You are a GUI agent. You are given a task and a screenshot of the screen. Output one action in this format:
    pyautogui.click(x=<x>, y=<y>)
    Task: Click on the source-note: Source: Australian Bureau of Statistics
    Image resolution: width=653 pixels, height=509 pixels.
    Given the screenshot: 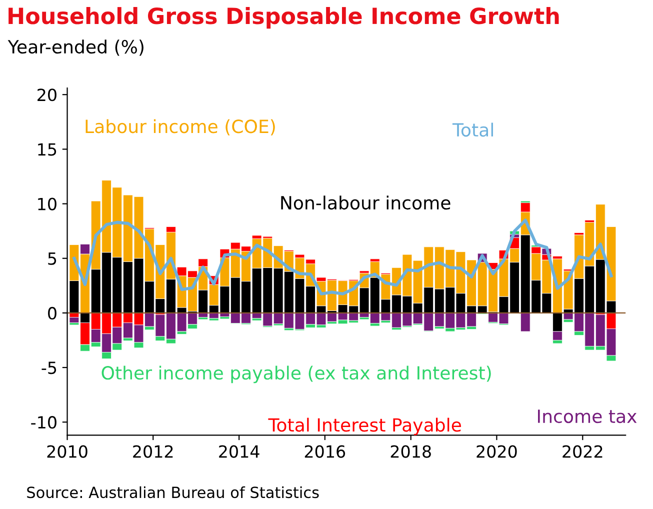 What is the action you would take?
    pyautogui.click(x=173, y=492)
    